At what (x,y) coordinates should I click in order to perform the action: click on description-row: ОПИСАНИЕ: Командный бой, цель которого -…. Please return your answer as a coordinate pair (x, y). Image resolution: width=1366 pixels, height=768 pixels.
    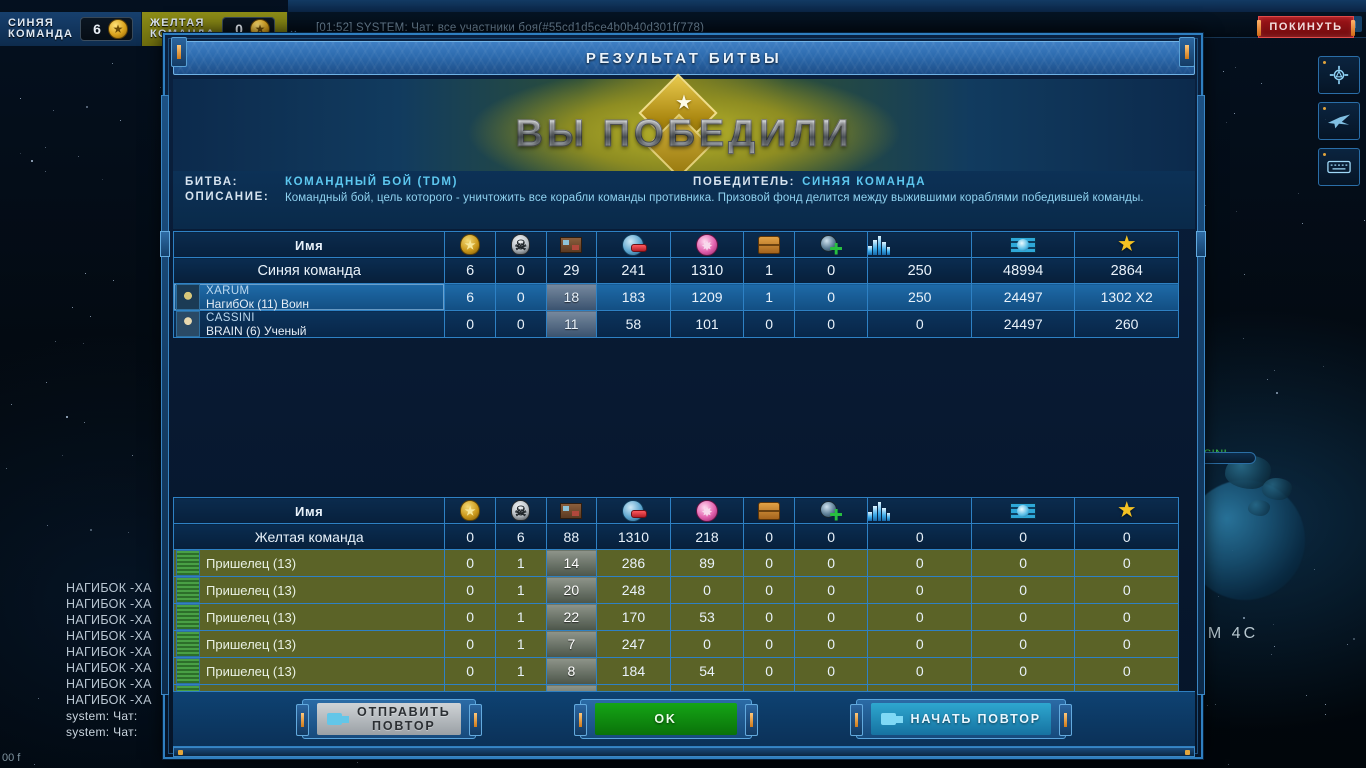
    Looking at the image, I should click on (684, 198).